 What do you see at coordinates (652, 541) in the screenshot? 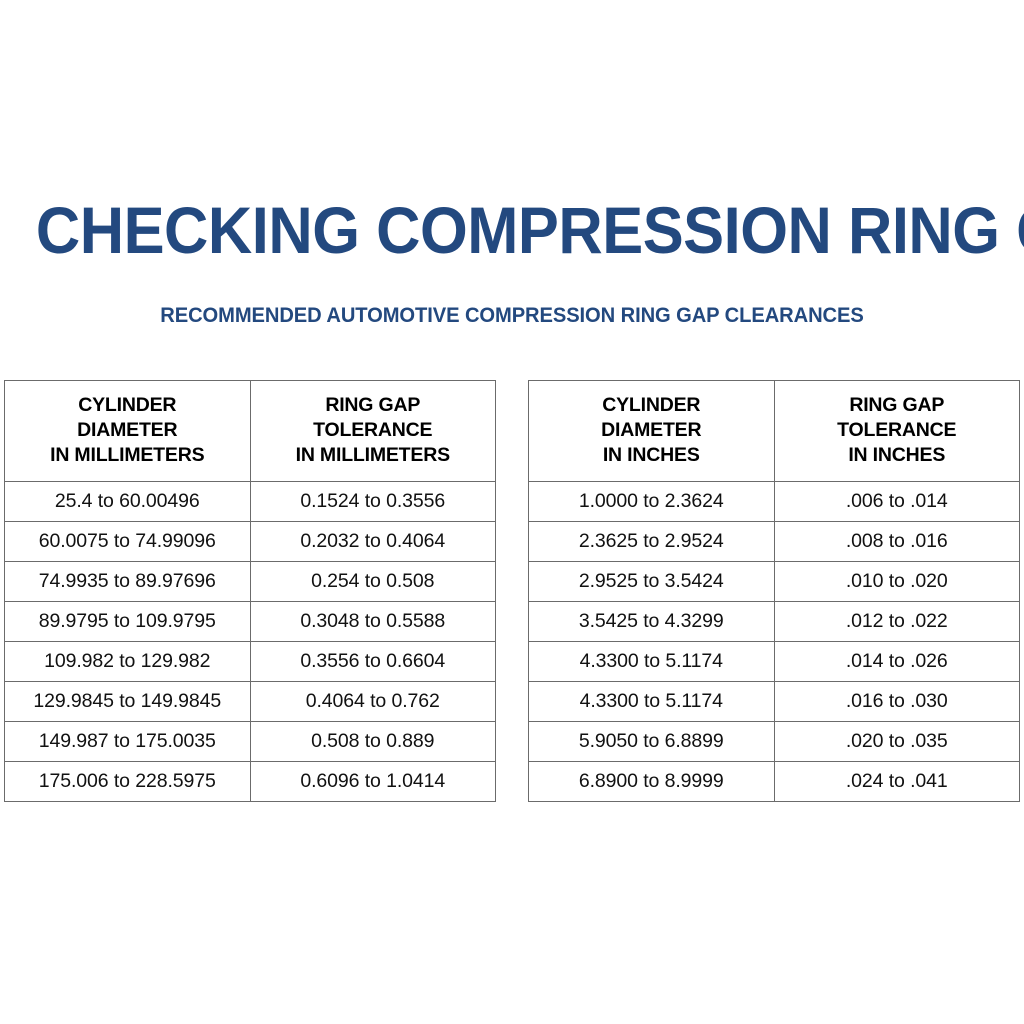
I see `cell-diameter: 2.3625 to 2.9524` at bounding box center [652, 541].